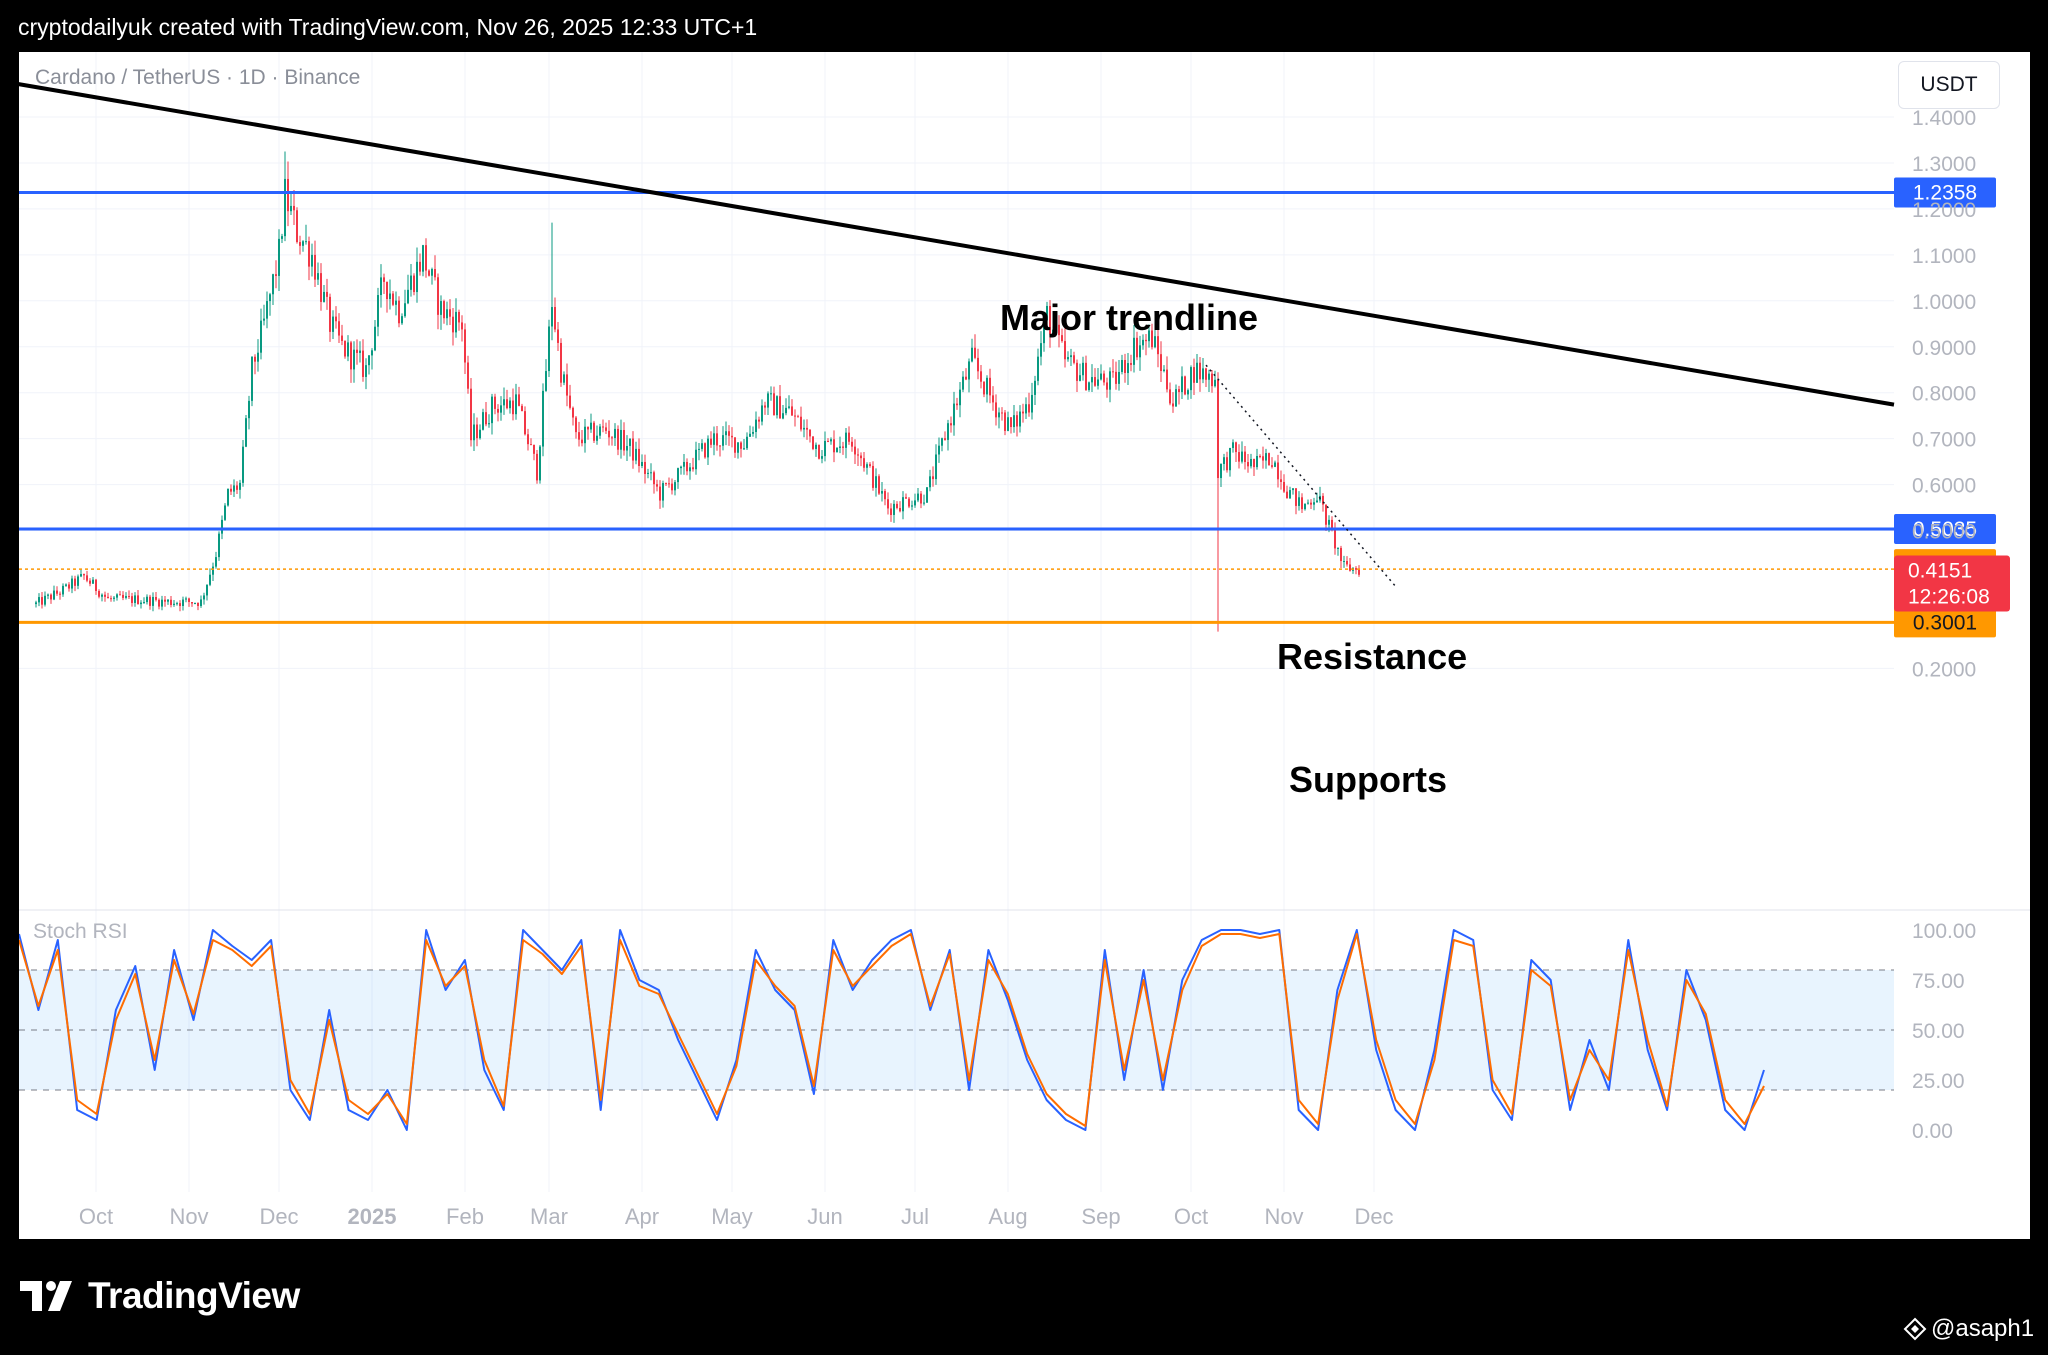 Image resolution: width=2048 pixels, height=1355 pixels. Describe the element at coordinates (892, 1030) in the screenshot. I see `stoch-k-line` at that location.